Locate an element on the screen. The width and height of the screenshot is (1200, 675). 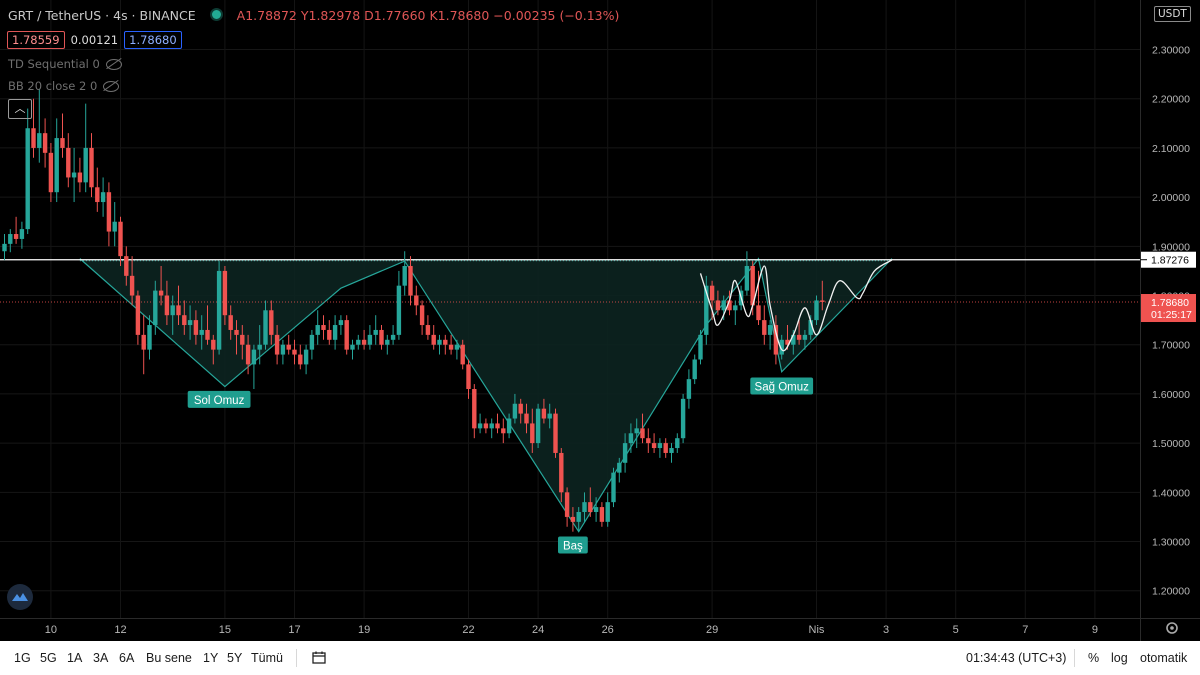
gear-ring is located at coordinates (1172, 628).